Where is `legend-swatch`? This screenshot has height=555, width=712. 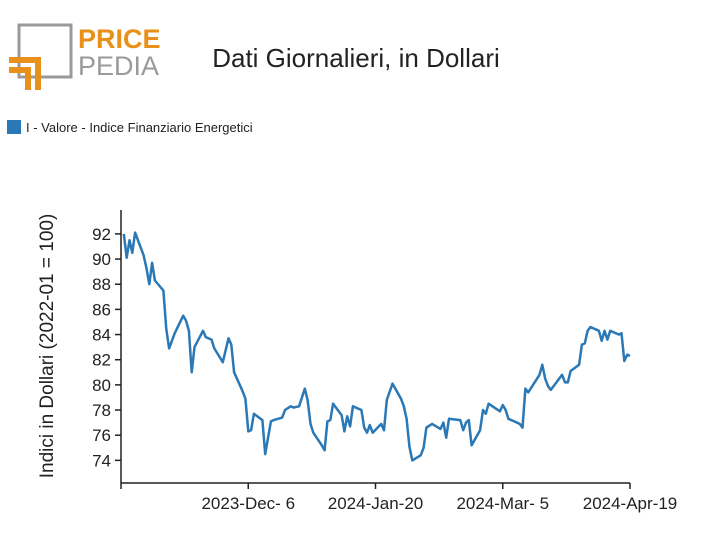 legend-swatch is located at coordinates (14, 127).